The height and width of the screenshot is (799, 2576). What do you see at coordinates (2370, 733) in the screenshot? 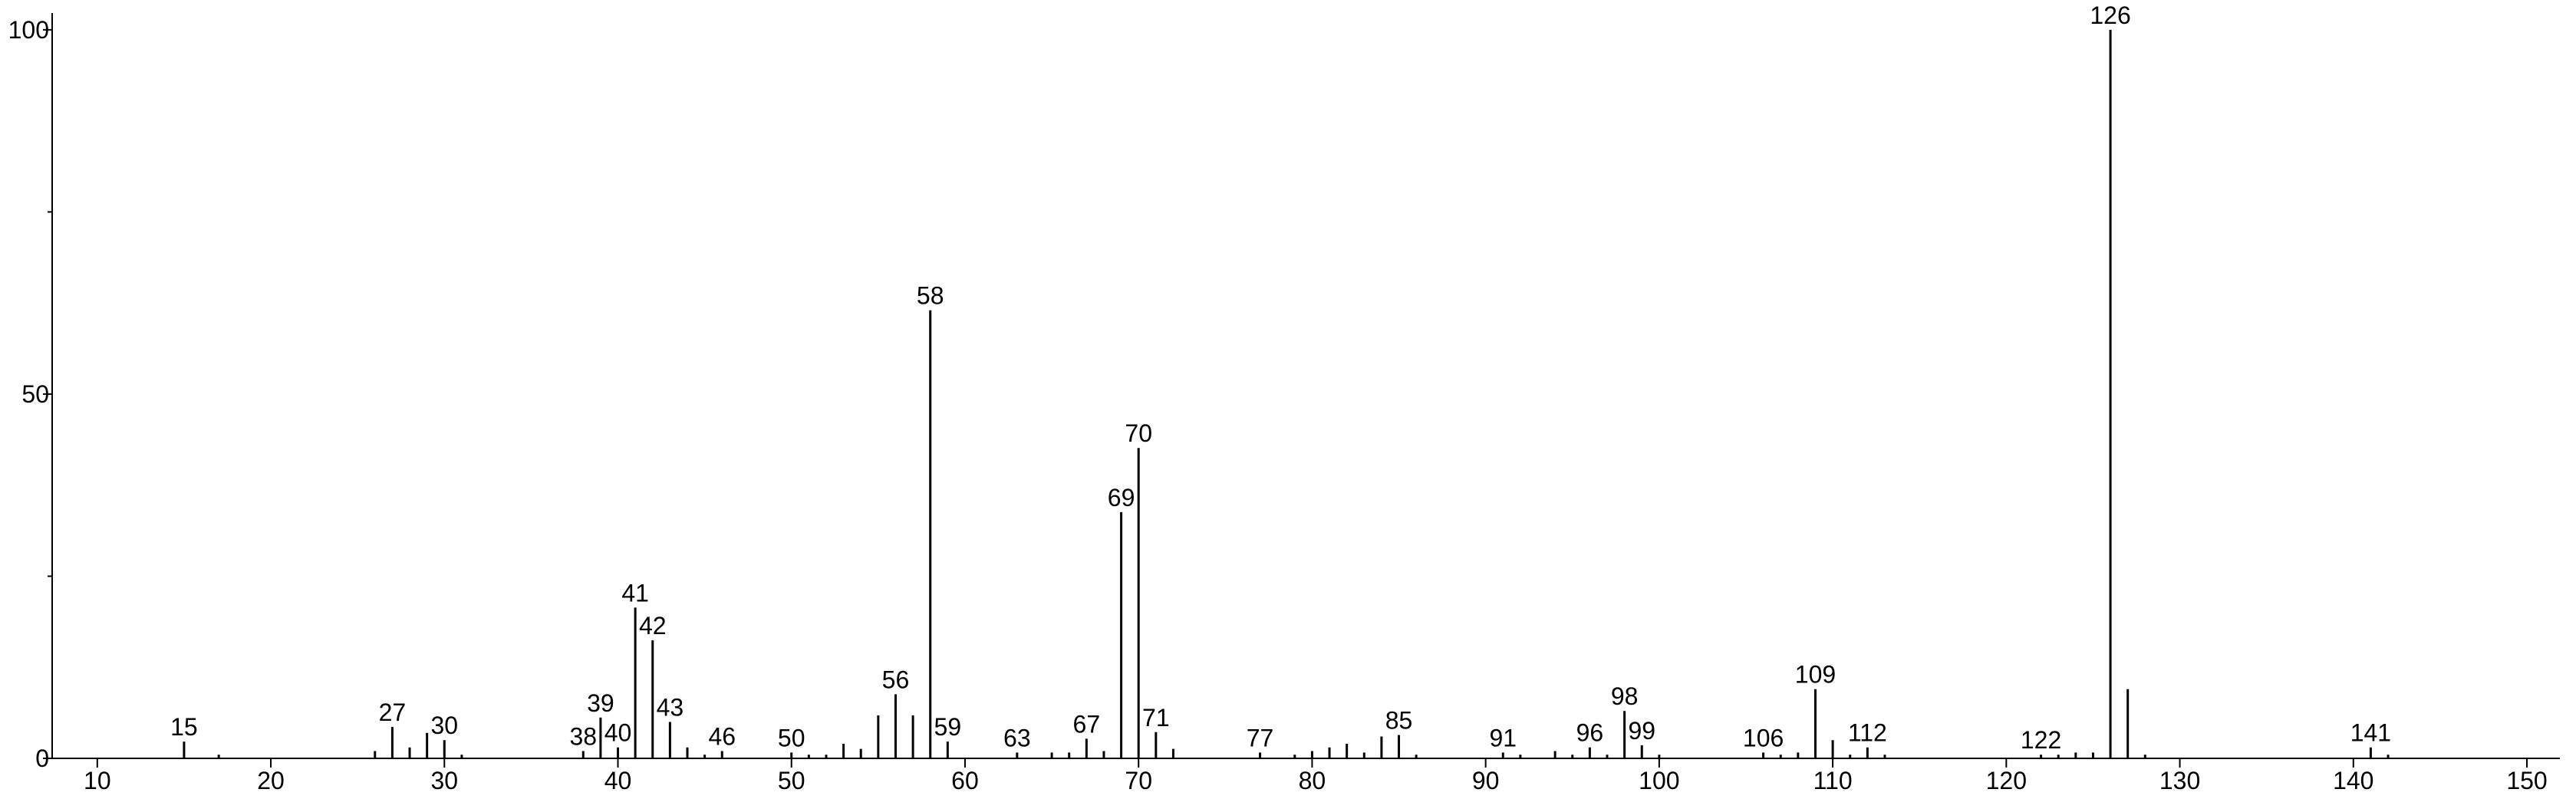
I see `peak-label: 141` at bounding box center [2370, 733].